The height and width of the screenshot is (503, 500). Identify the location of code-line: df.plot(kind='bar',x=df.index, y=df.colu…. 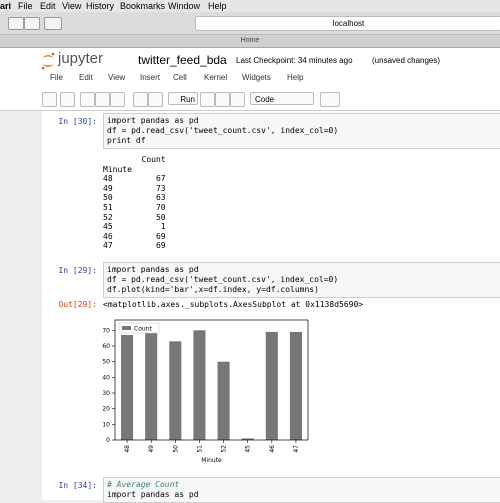
(213, 289).